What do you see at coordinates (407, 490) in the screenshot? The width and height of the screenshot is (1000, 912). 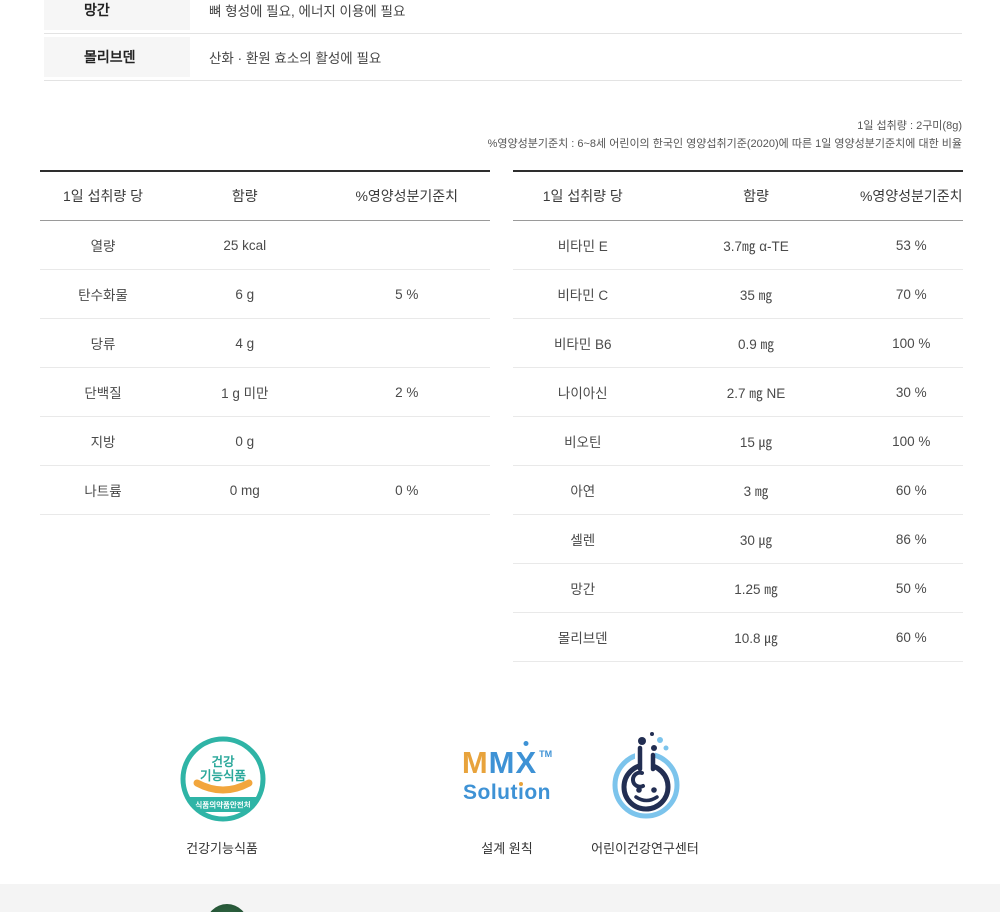 I see `nutrient-percent: 0 %` at bounding box center [407, 490].